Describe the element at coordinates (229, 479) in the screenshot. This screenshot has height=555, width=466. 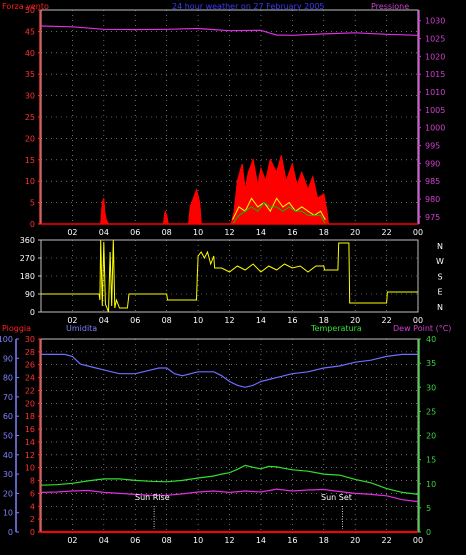
I see `temperature-line` at that location.